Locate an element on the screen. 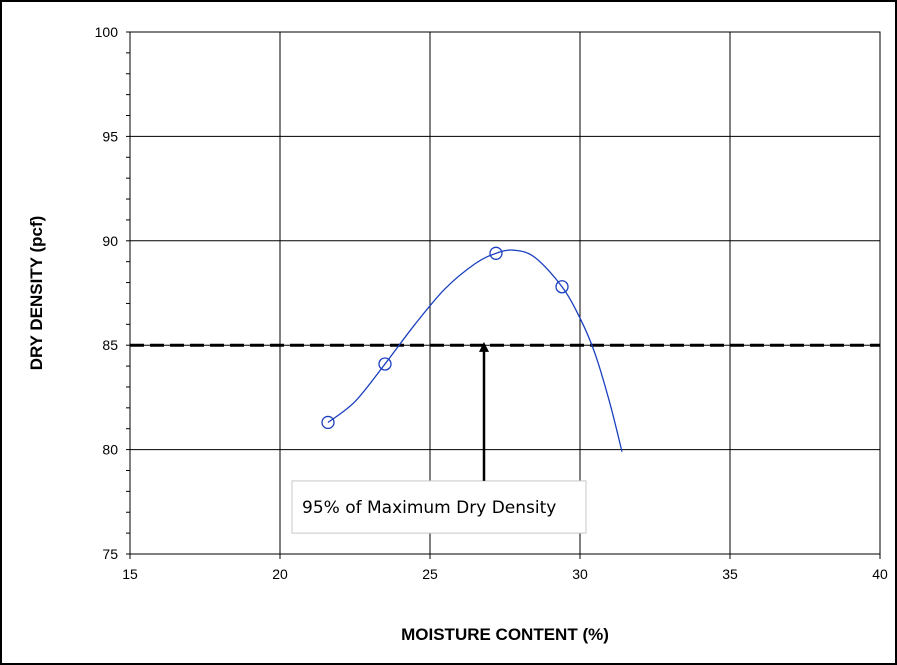  y-tick-label: 75 is located at coordinates (110, 554).